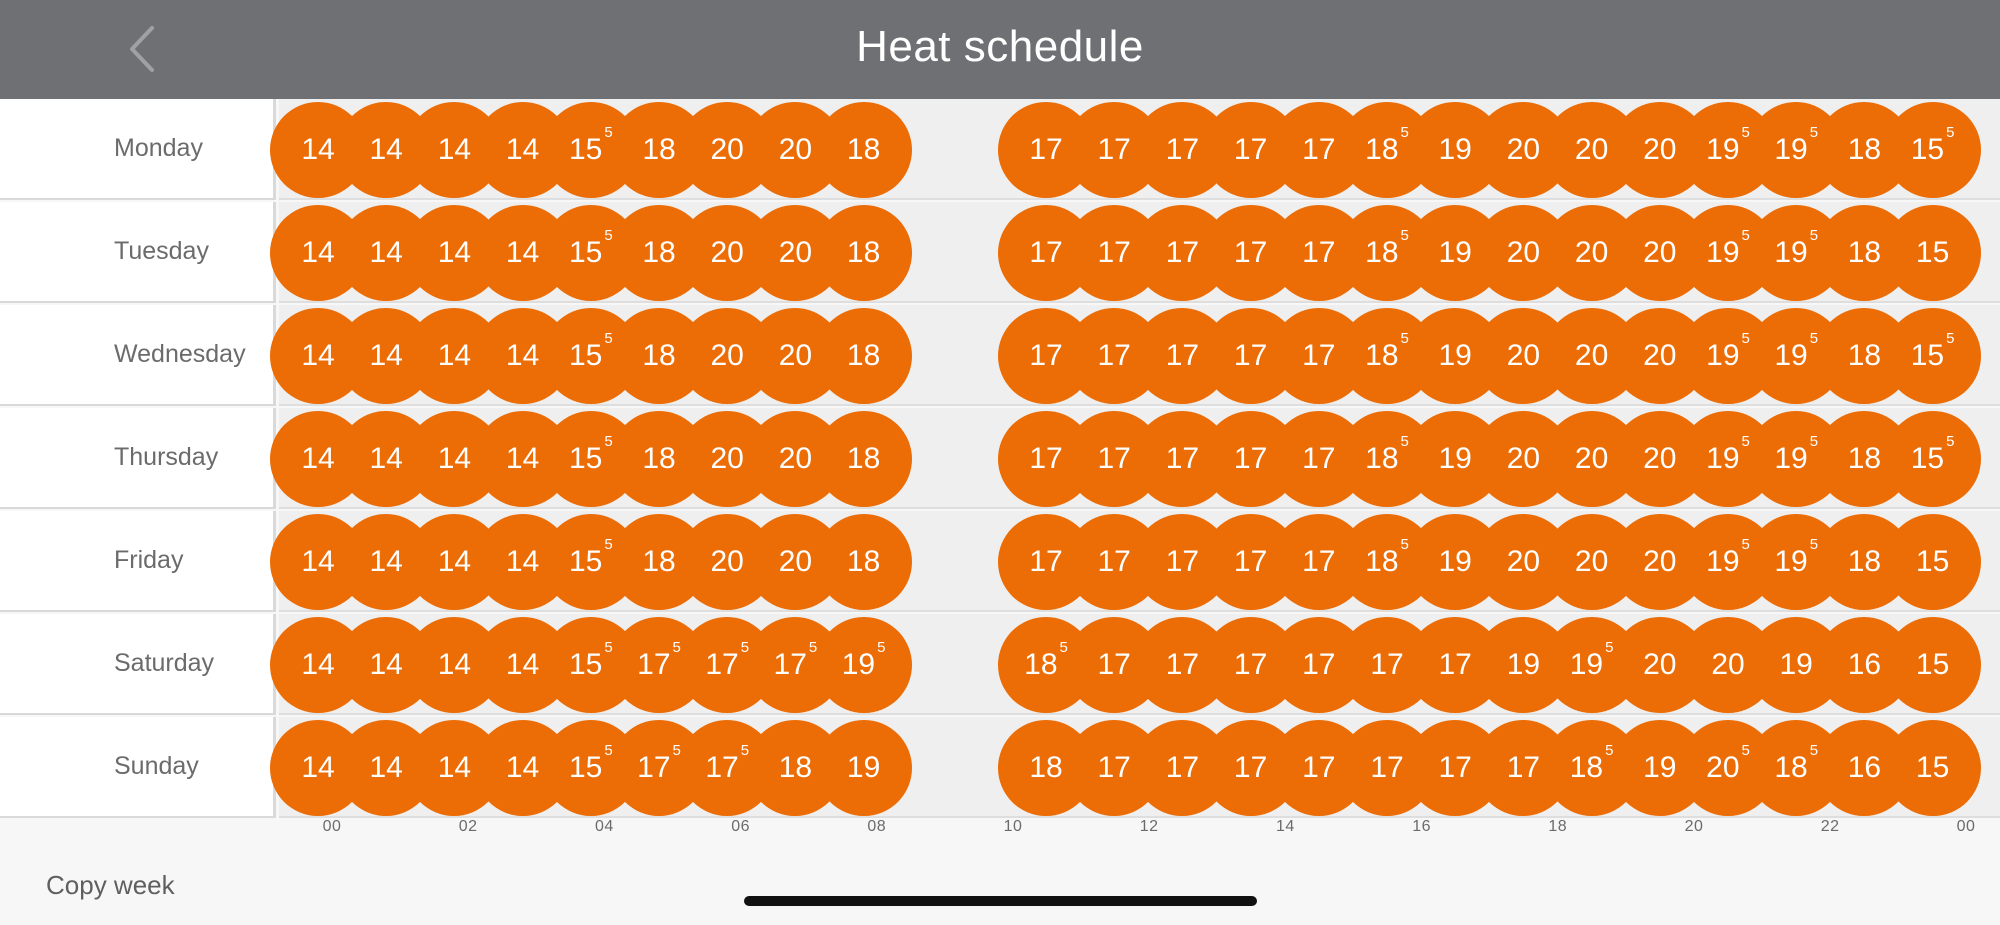 Image resolution: width=2000 pixels, height=925 pixels. What do you see at coordinates (1182, 459) in the screenshot?
I see `temperature-slot: 17` at bounding box center [1182, 459].